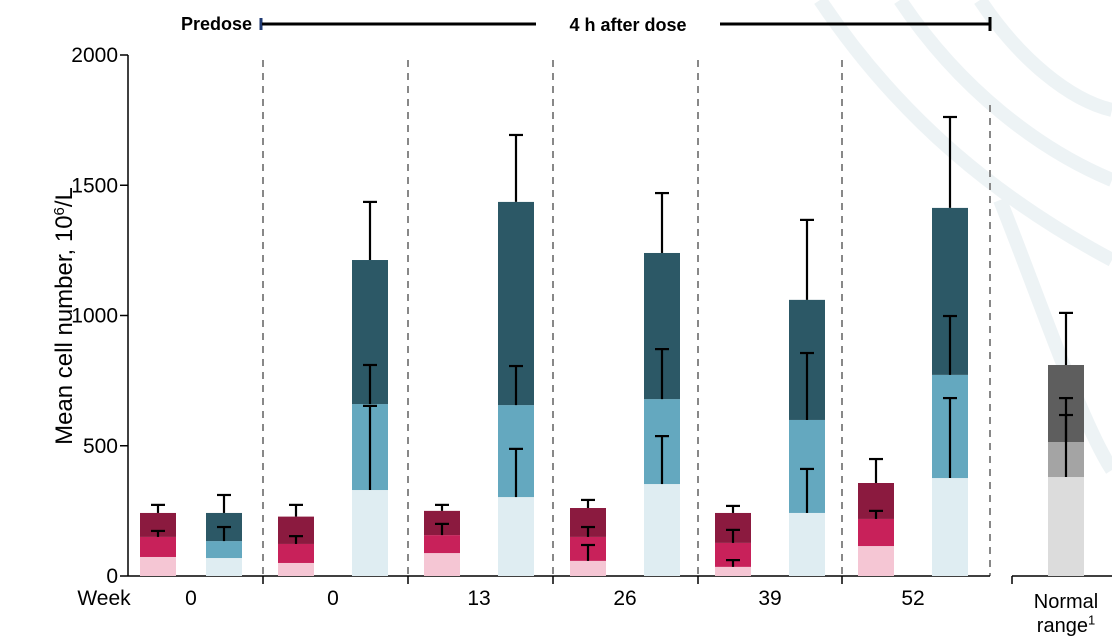 This screenshot has width=1112, height=640. Describe the element at coordinates (769, 598) in the screenshot. I see `x-tick-label: 39` at that location.